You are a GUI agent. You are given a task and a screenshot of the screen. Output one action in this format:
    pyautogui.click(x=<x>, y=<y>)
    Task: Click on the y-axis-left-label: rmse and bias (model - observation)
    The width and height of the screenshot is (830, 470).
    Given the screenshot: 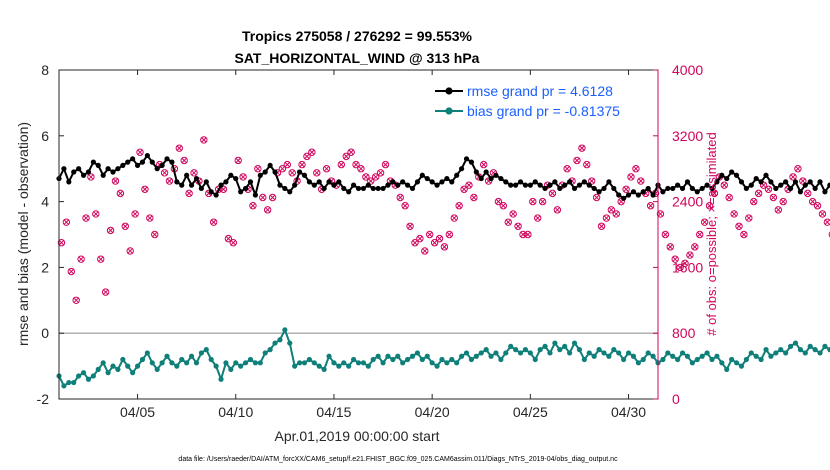 What is the action you would take?
    pyautogui.click(x=23, y=234)
    